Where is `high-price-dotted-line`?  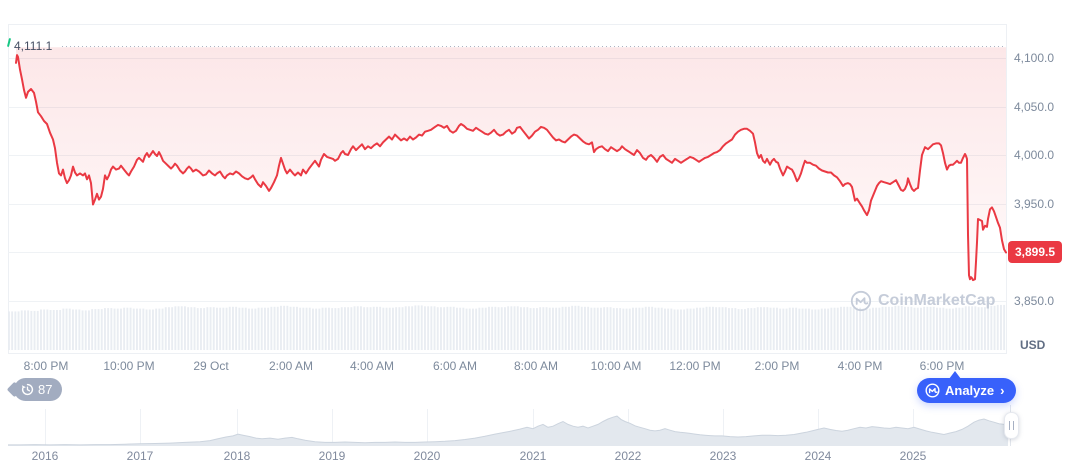 high-price-dotted-line is located at coordinates (534, 46).